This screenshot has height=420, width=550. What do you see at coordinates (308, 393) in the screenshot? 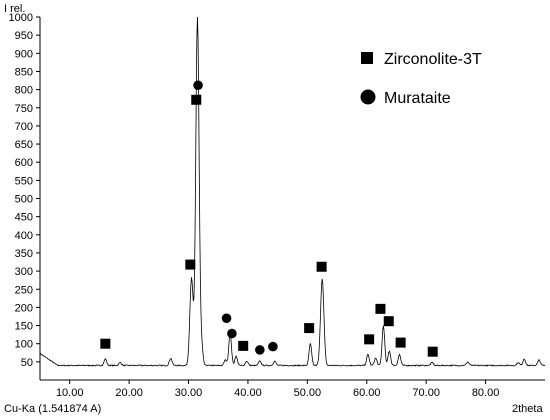
I see `x-tick-label: 50.00` at bounding box center [308, 393].